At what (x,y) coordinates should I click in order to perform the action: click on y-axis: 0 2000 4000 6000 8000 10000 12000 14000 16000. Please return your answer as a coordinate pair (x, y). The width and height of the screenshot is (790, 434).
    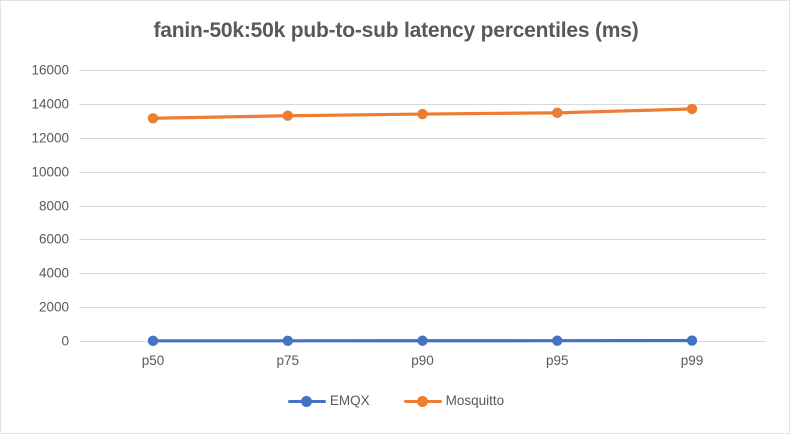
    Looking at the image, I should click on (35, 206).